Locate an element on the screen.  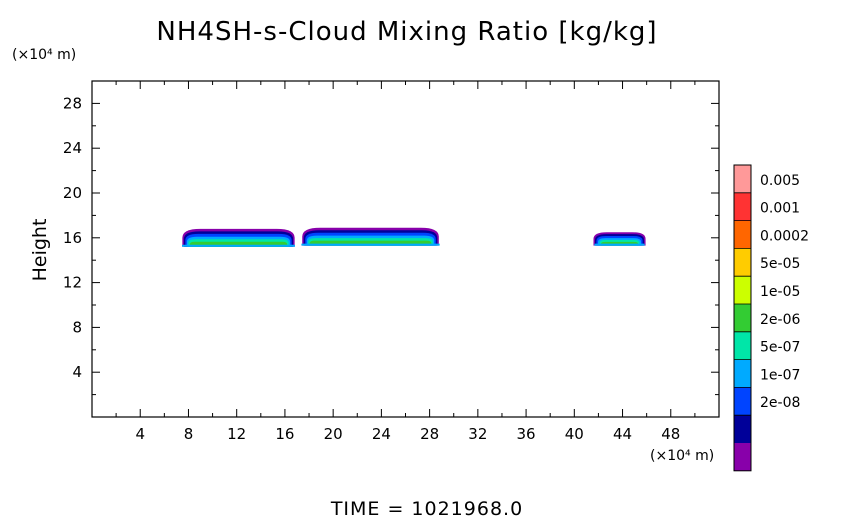
x-tick-label: 8 is located at coordinates (189, 434).